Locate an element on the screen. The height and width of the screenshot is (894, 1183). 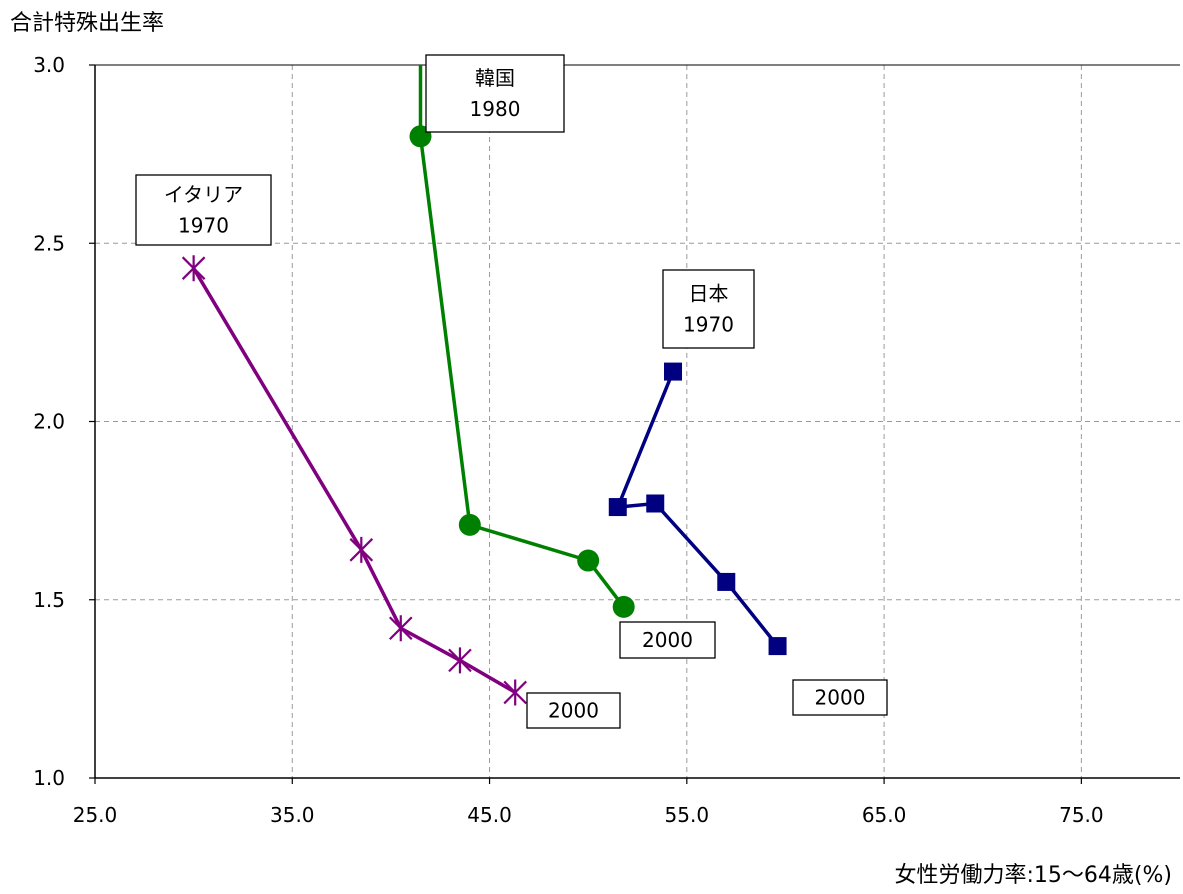
label-box: イタリア 1970 is located at coordinates (203, 210).